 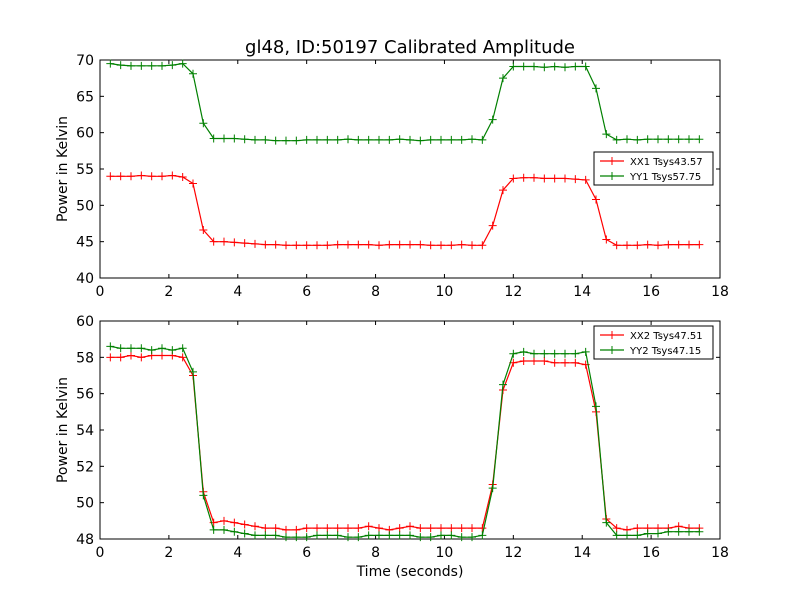 I want to click on x-tick-label: 12, so click(x=513, y=553).